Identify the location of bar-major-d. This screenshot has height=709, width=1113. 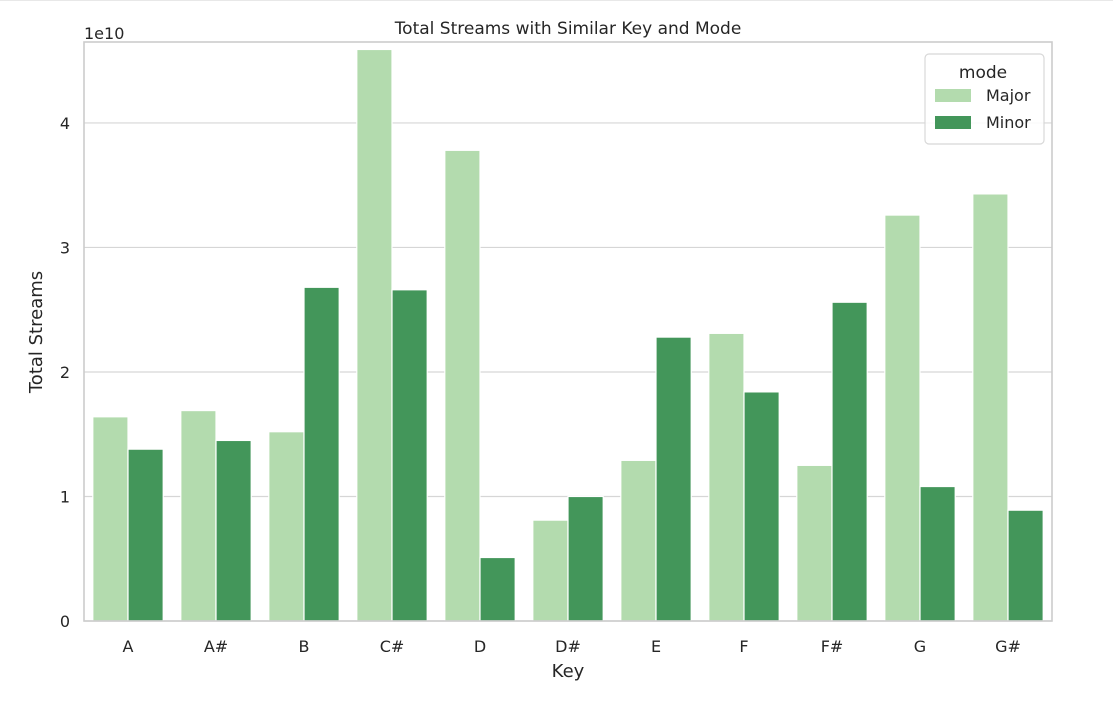
(462, 385).